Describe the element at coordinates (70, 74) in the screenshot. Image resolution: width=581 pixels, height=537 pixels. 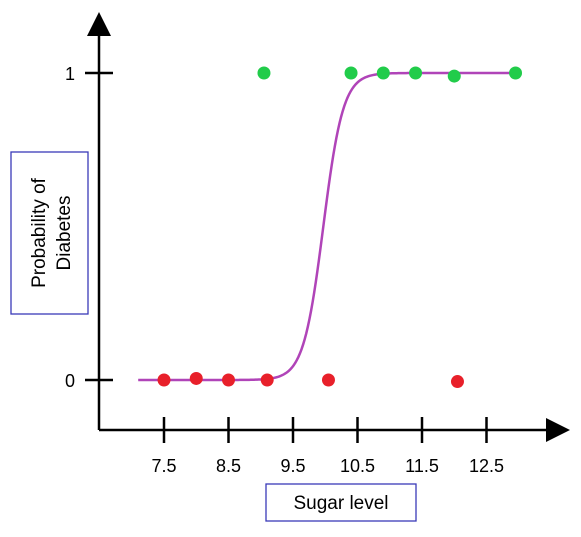
I see `y-tick-label: 1` at that location.